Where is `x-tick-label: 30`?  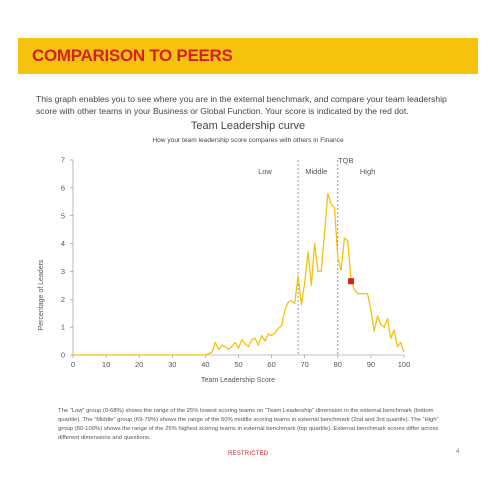 x-tick-label: 30 is located at coordinates (172, 364).